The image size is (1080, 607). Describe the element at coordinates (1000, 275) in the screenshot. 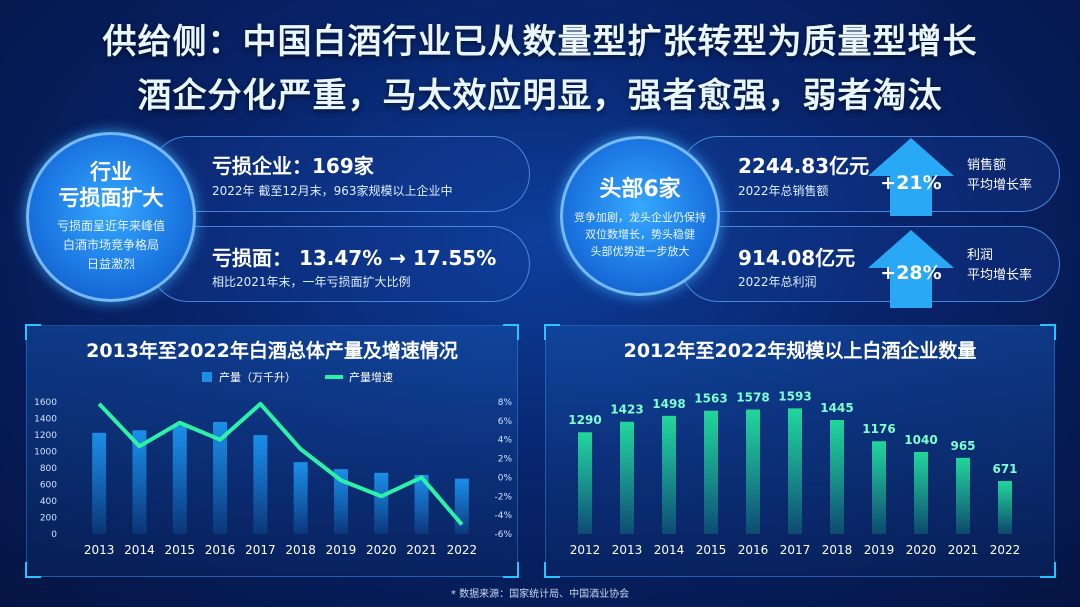

I see `profit-growth-label-2: 平均增长率` at that location.